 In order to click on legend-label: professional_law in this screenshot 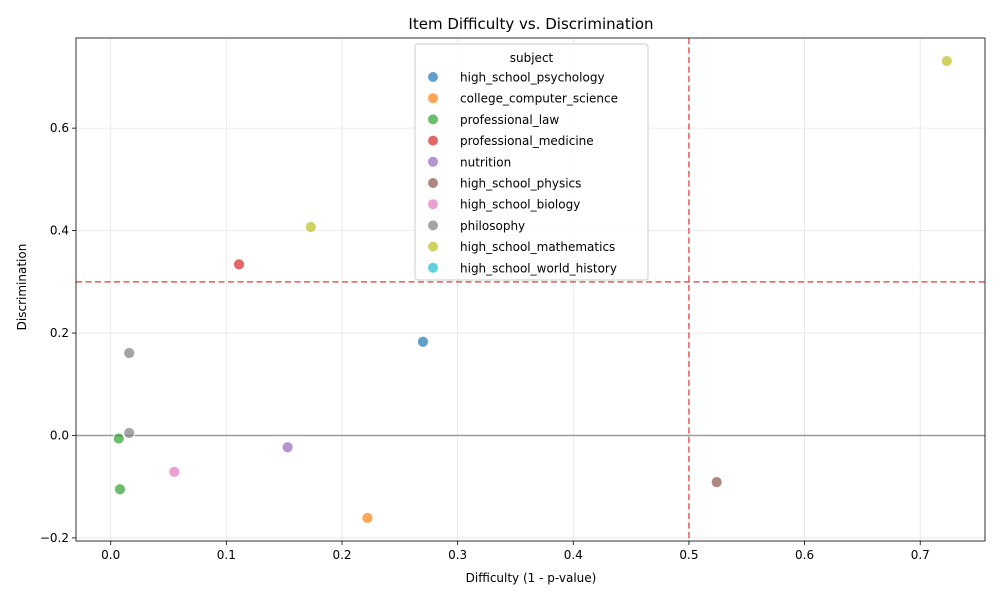, I will do `click(509, 120)`.